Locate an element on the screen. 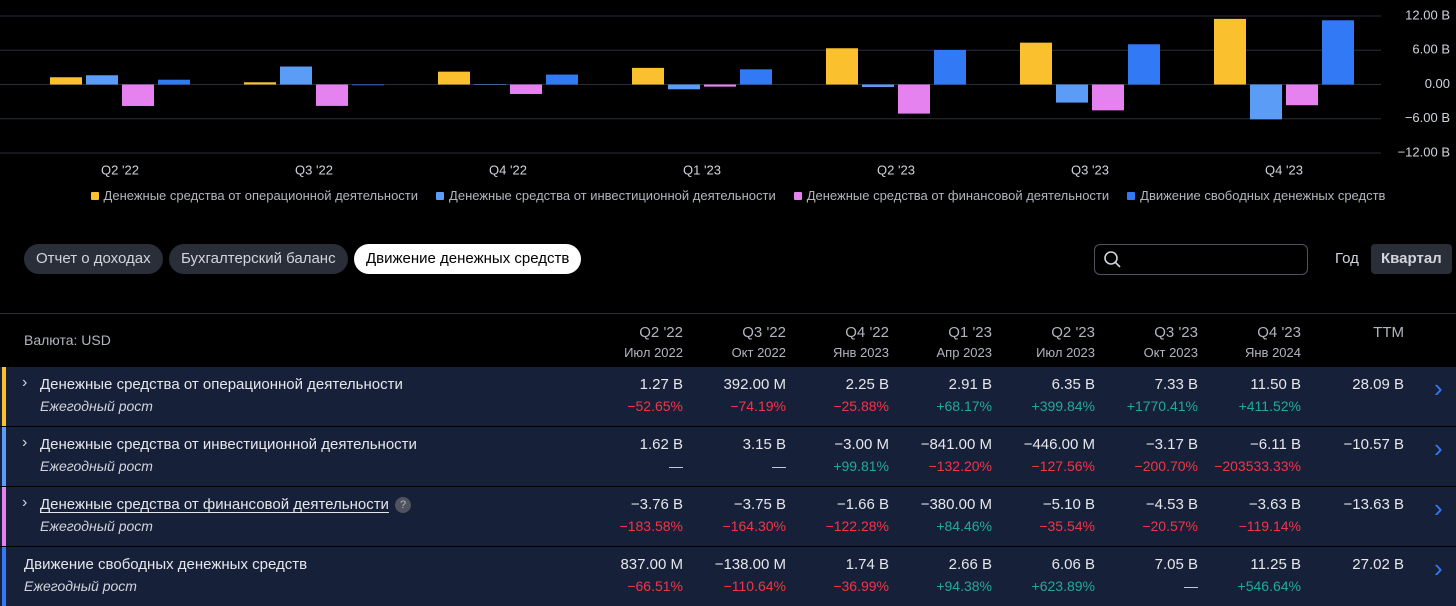  cell-value: 1.62 B is located at coordinates (661, 444).